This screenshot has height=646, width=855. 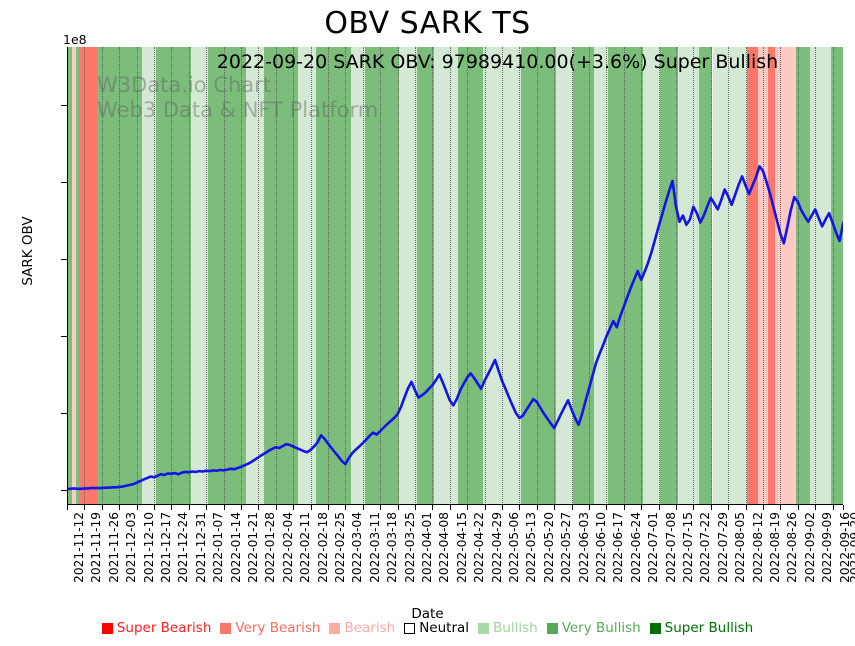 What do you see at coordinates (362, 628) in the screenshot?
I see `legend-item: Bearish` at bounding box center [362, 628].